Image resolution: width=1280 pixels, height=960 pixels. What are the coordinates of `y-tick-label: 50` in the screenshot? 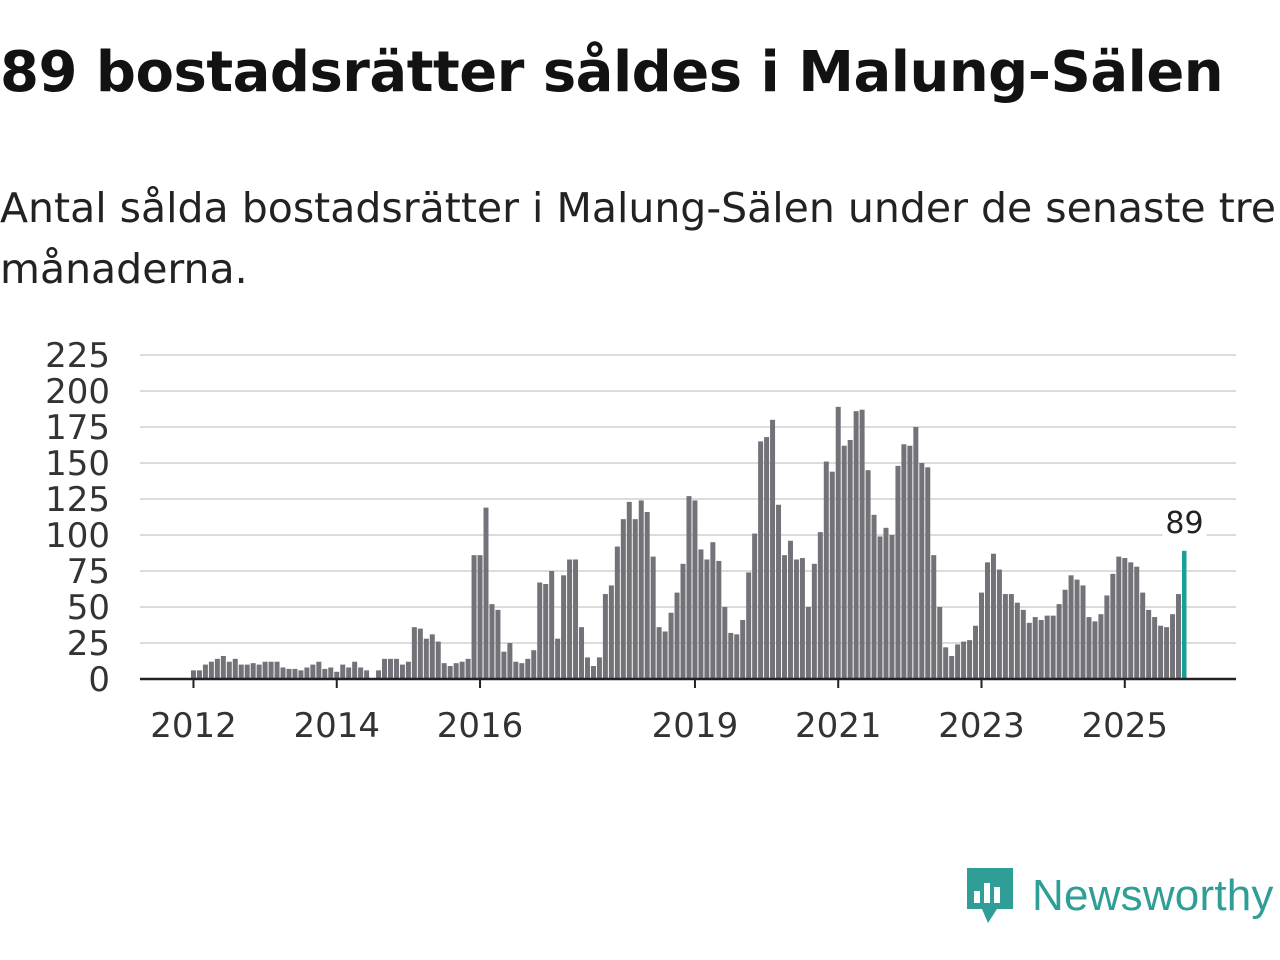 It's located at (88, 608).